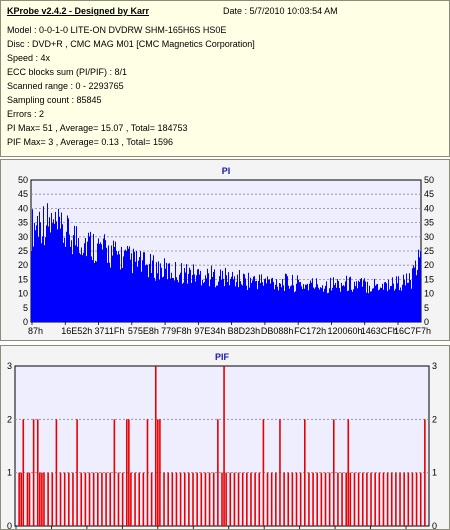 Image resolution: width=450 pixels, height=530 pixels. What do you see at coordinates (65, 86) in the screenshot?
I see `info-range: Scanned range : 0 - 2293765` at bounding box center [65, 86].